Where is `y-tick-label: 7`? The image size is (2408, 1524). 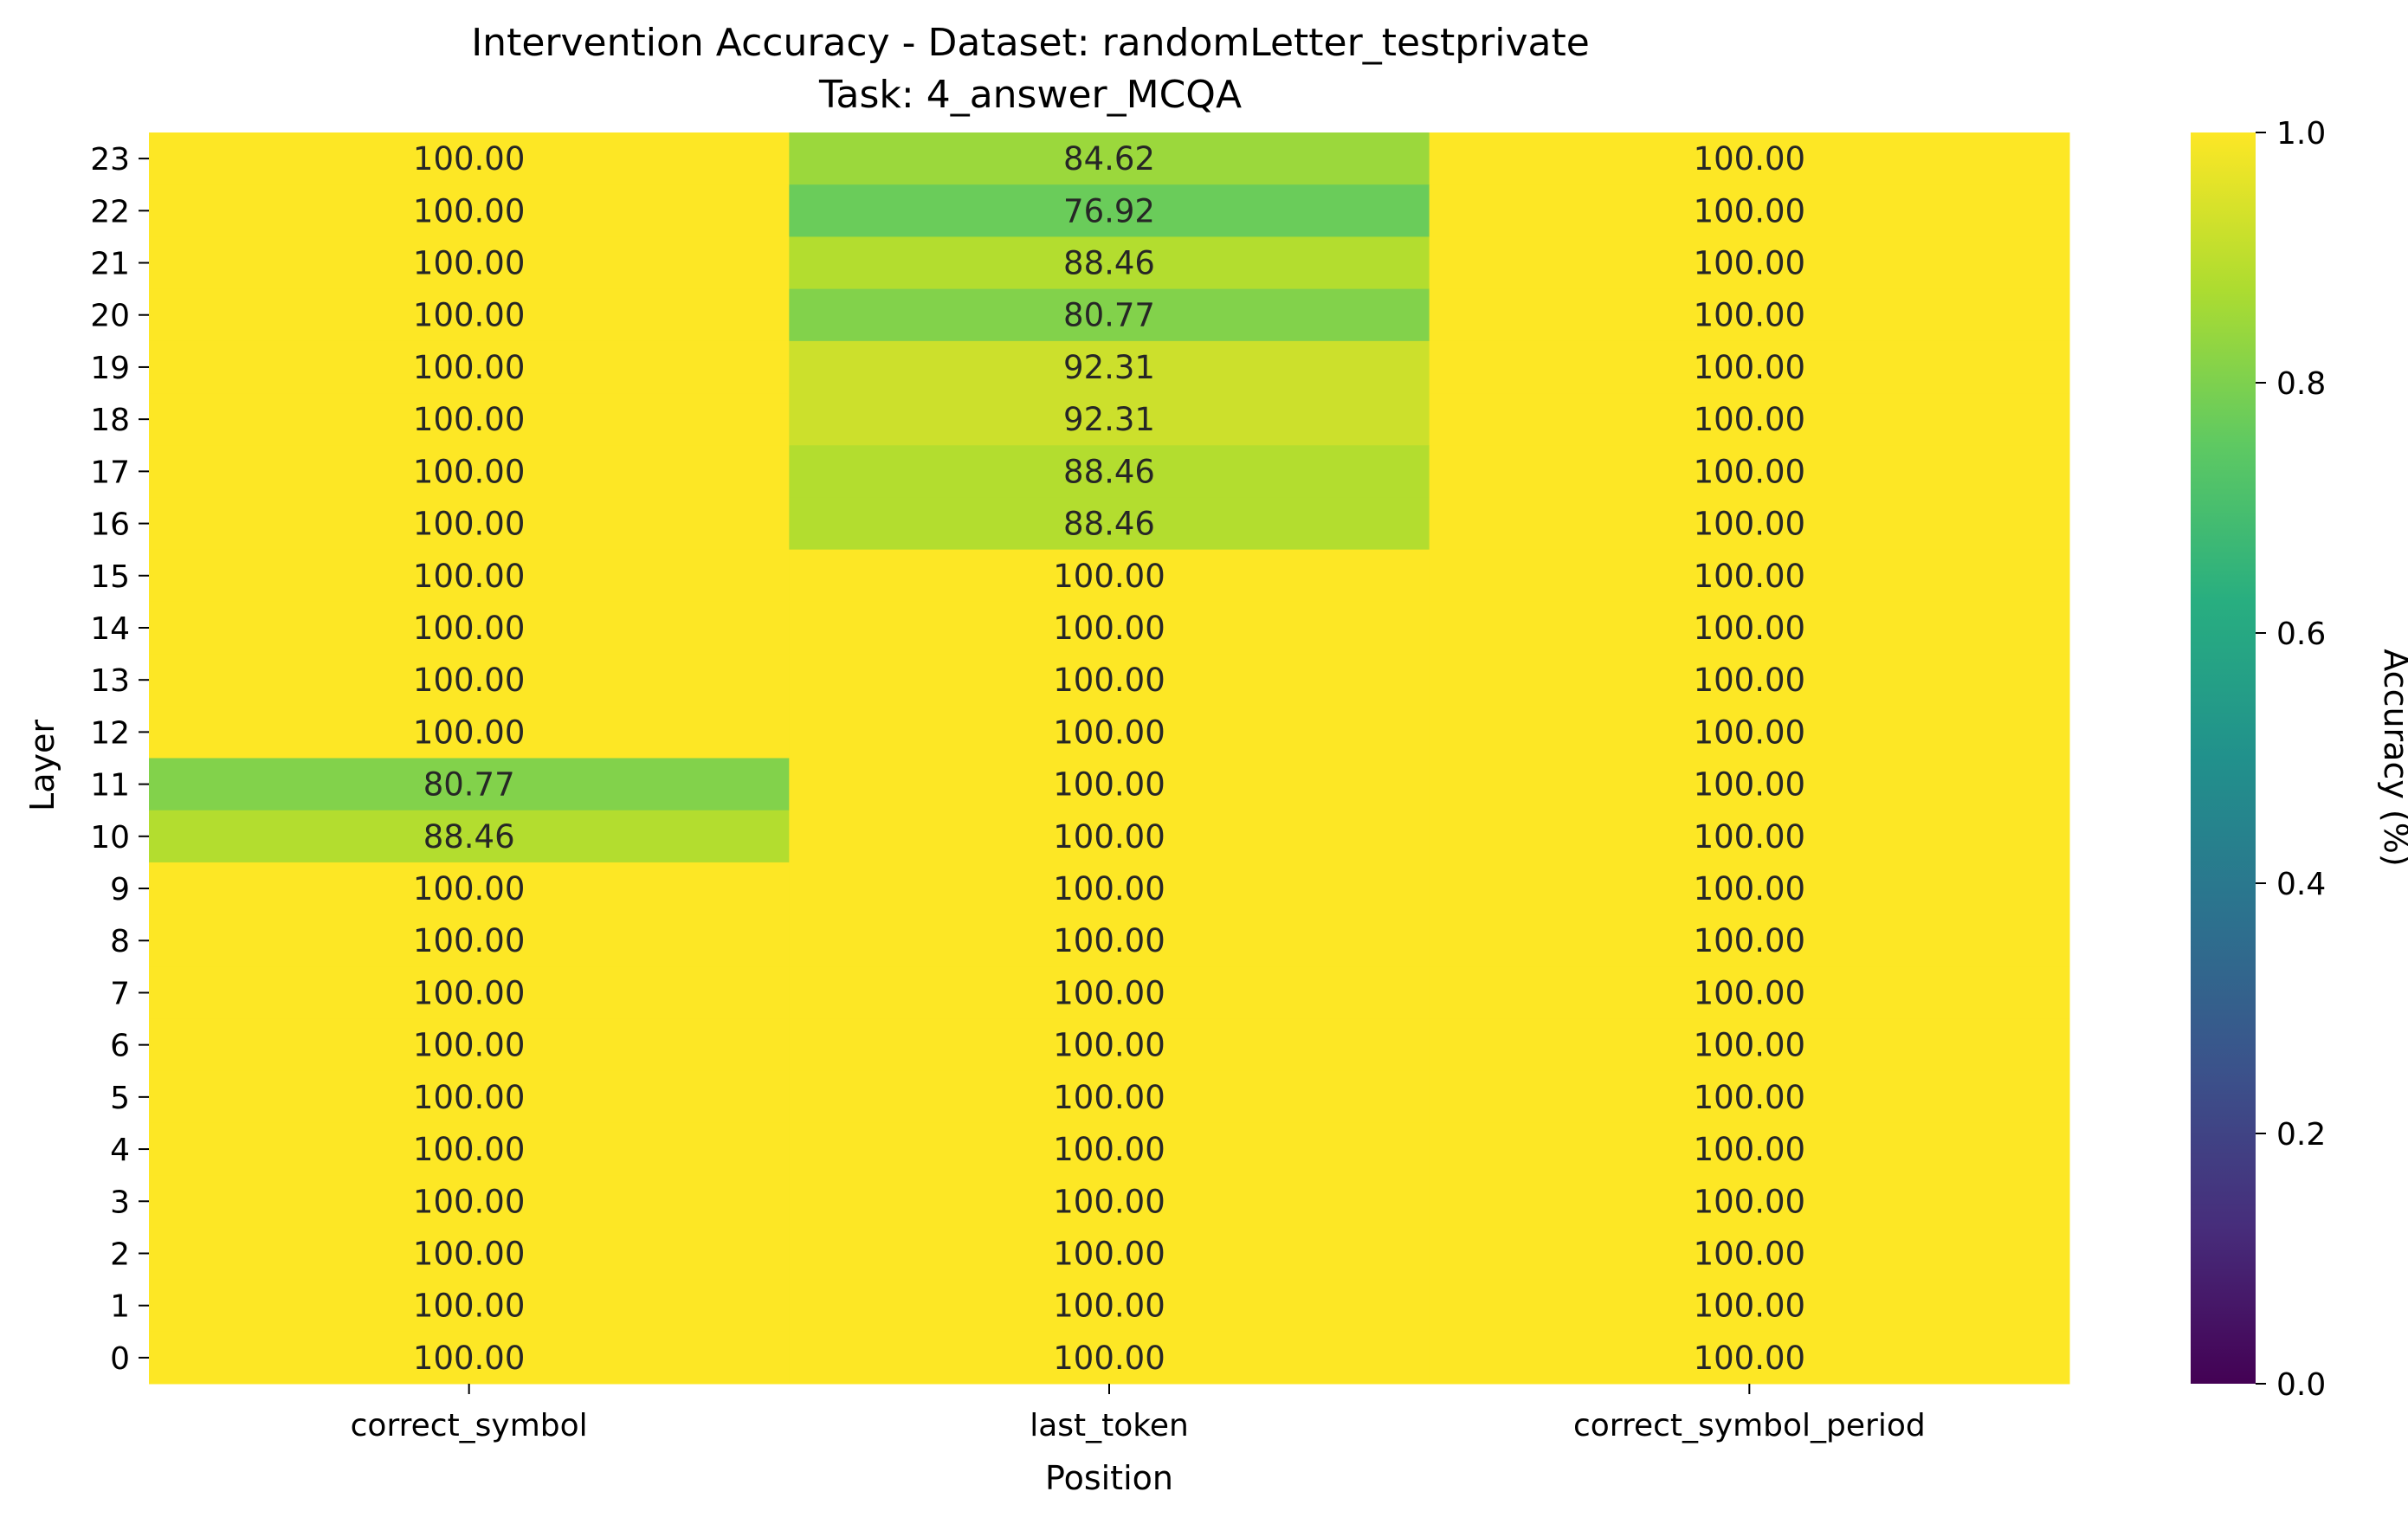
y-tick-label: 7 is located at coordinates (120, 994).